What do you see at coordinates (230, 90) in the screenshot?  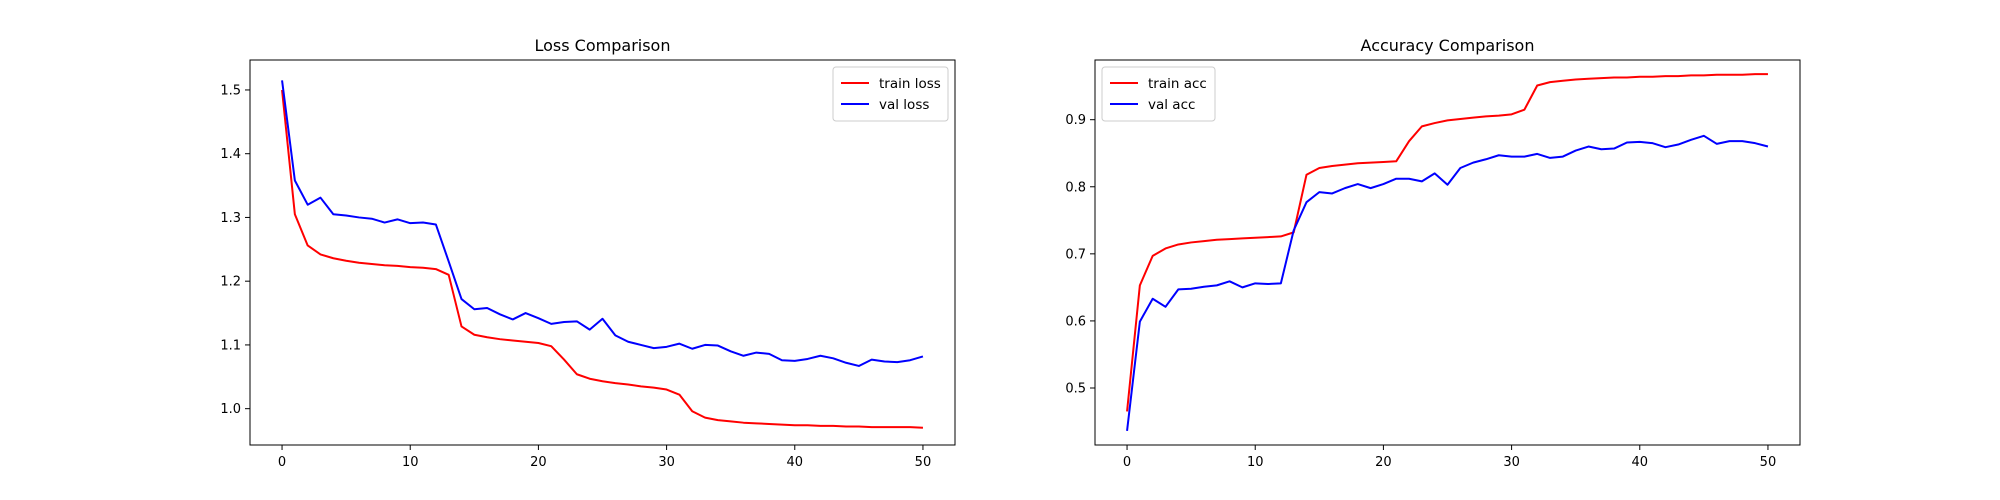 I see `chart-1-ytick-label: 1.5` at bounding box center [230, 90].